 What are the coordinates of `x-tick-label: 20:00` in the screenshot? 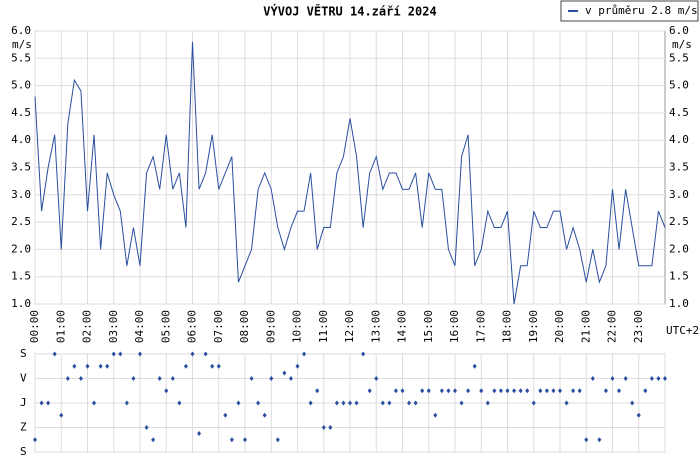 It's located at (559, 326).